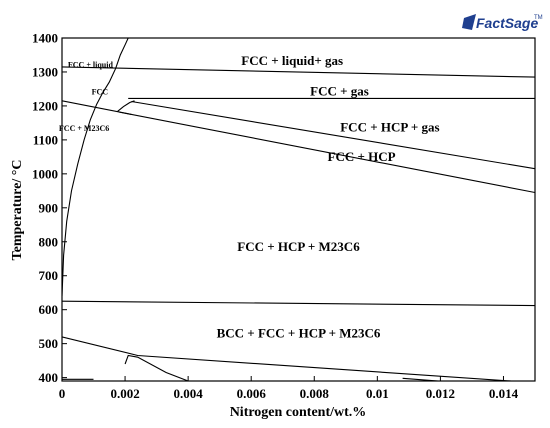  Describe the element at coordinates (538, 18) in the screenshot. I see `logo-tm: TM` at that location.